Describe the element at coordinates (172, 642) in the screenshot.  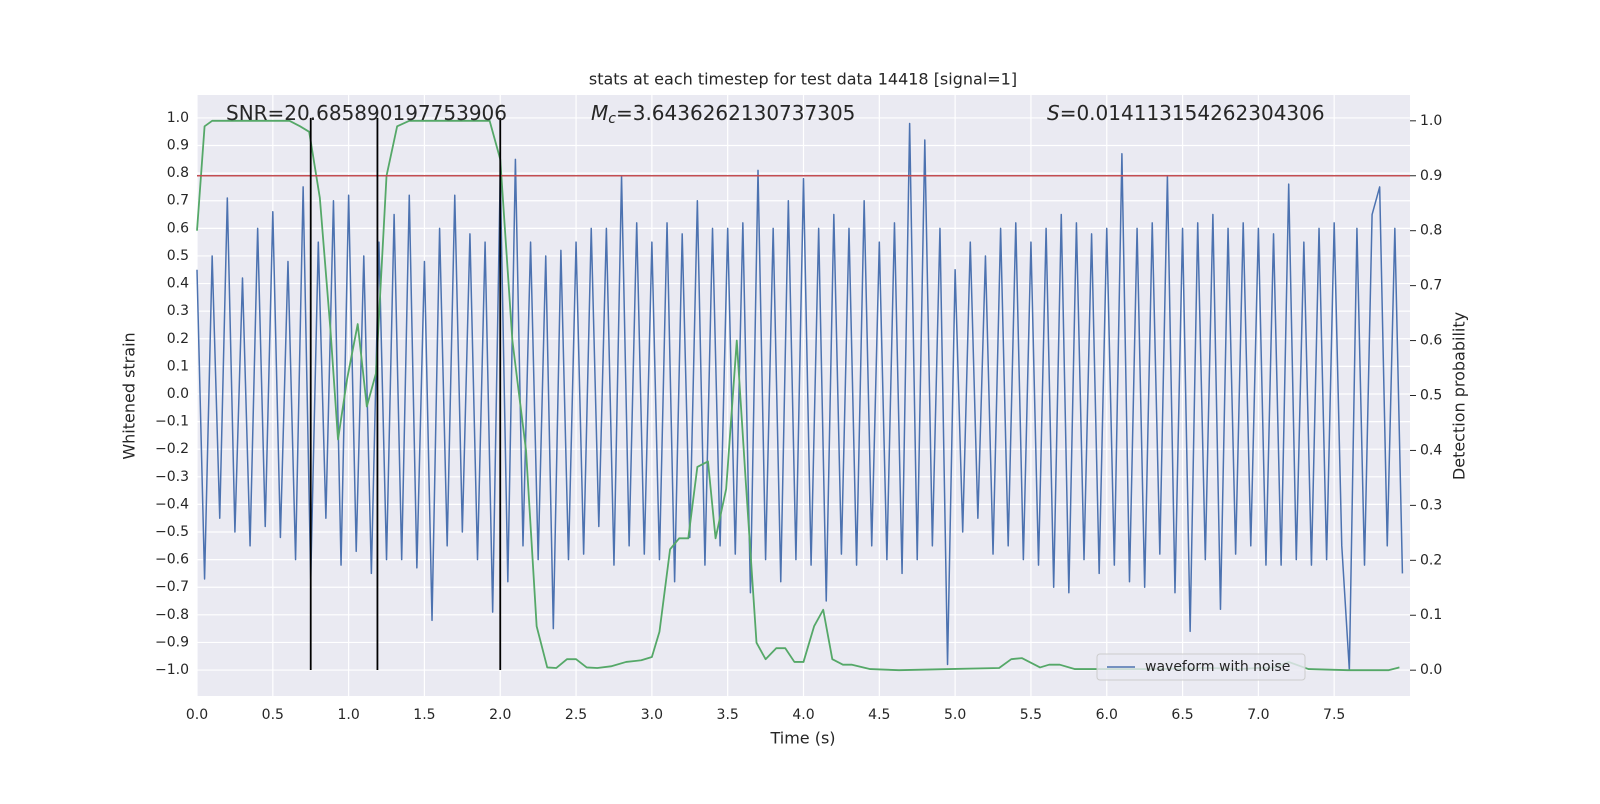
I see `y-tick-label: −0.9` at that location.